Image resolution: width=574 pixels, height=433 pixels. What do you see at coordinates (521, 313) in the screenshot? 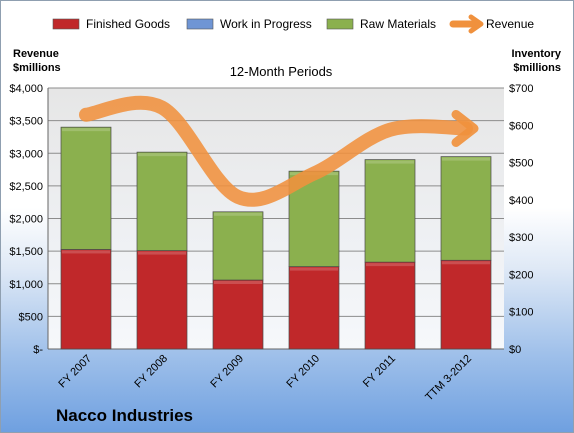
I see `right-tick-label: $100` at bounding box center [521, 313].